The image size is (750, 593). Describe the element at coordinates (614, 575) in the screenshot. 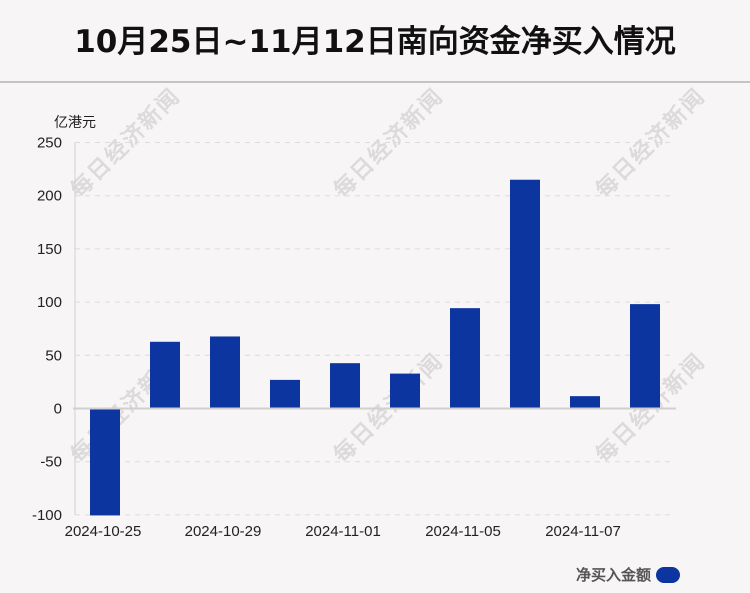

I see `legend-label: 净买入金额` at that location.